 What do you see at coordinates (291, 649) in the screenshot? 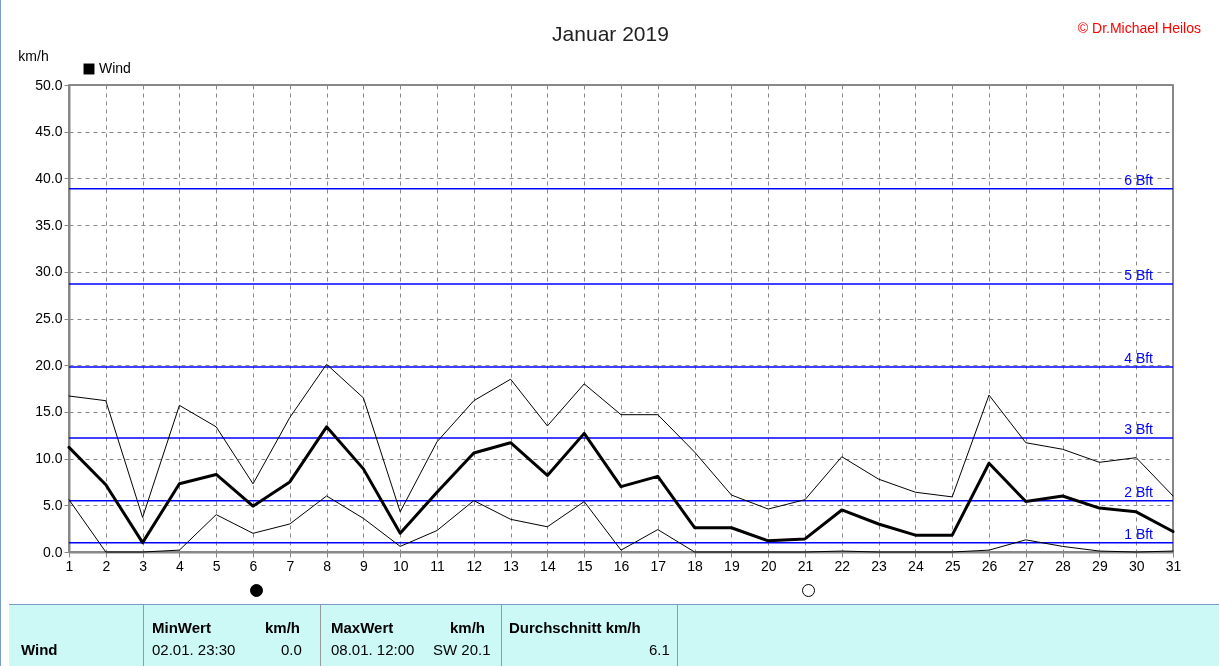
I see `text: 0.0` at bounding box center [291, 649].